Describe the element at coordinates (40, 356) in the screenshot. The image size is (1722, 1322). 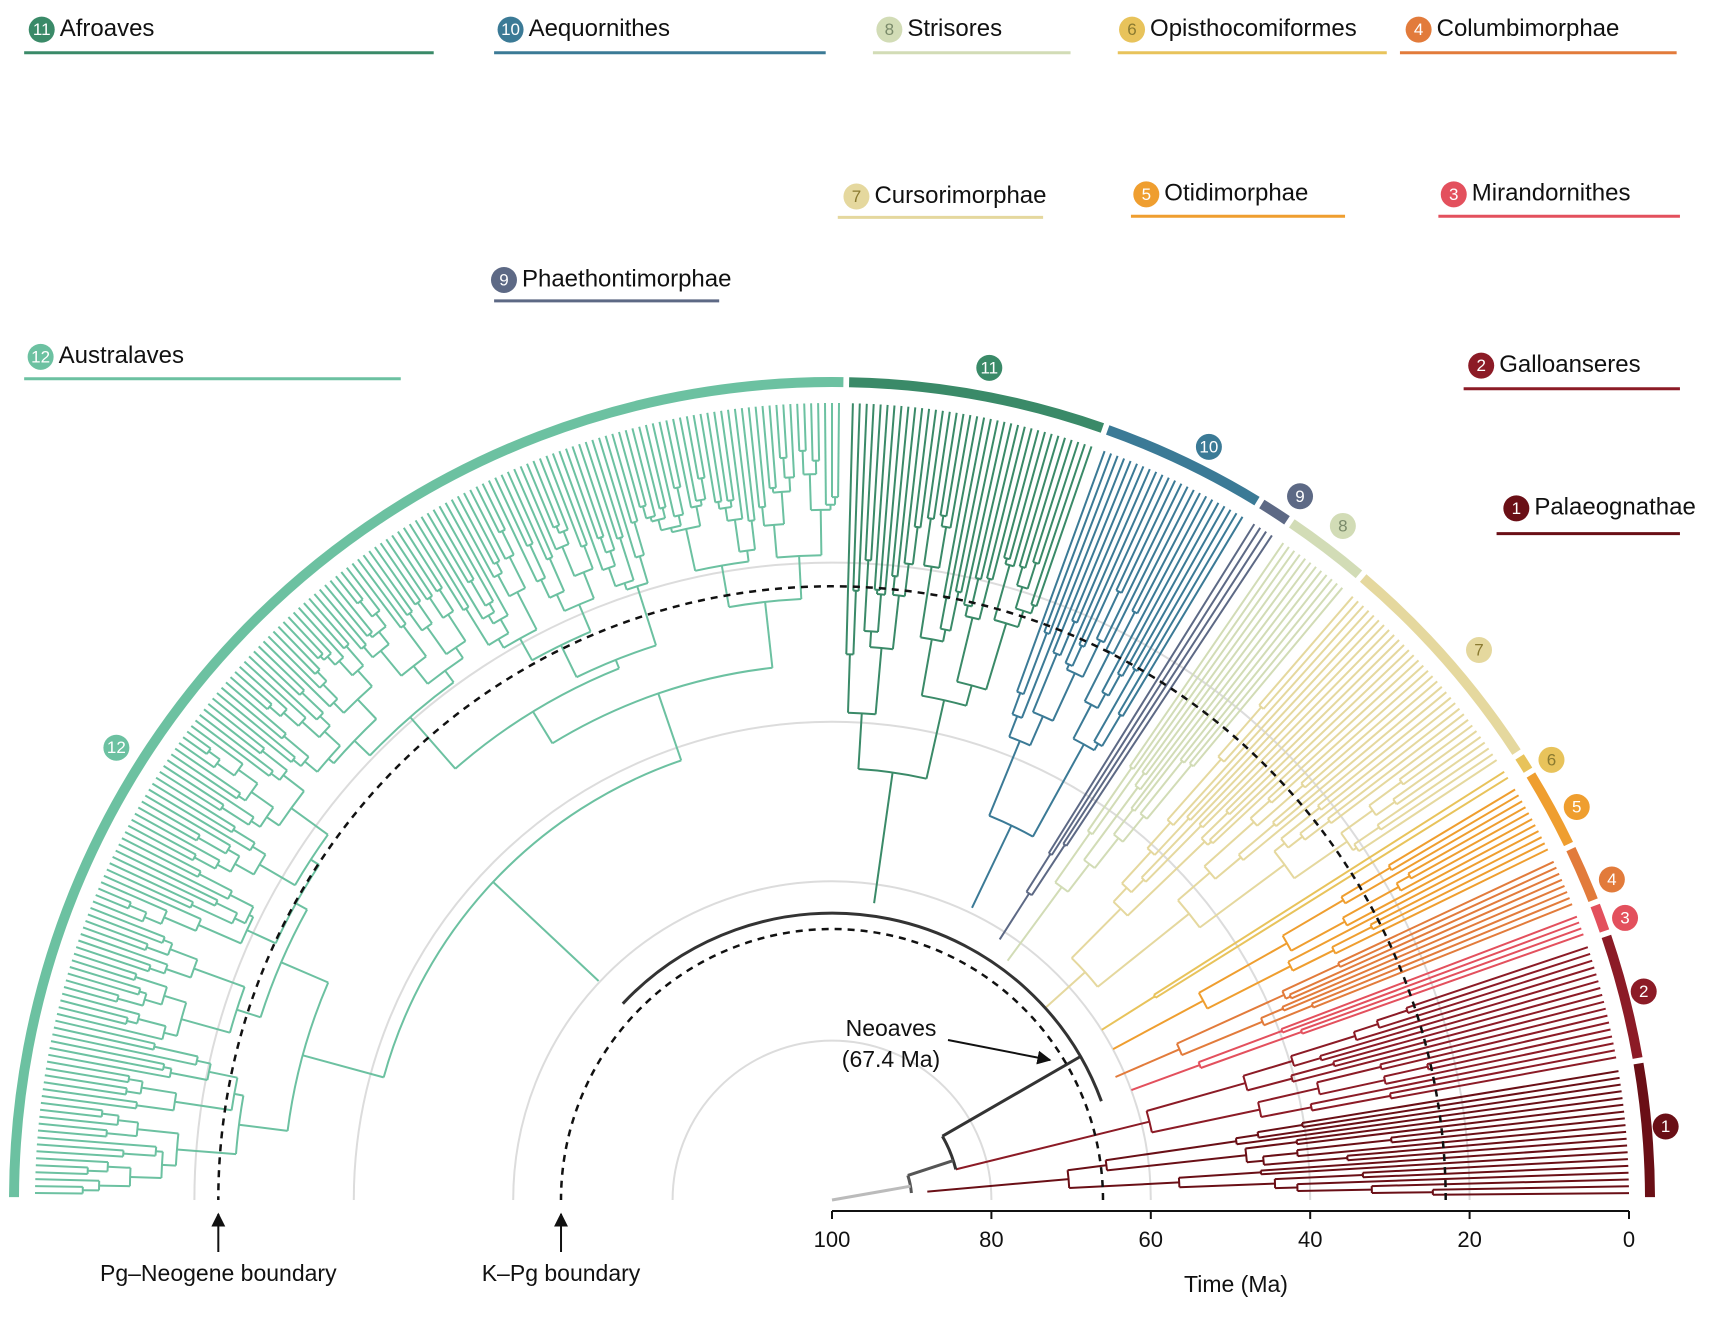
I see `clade-number: 12` at that location.